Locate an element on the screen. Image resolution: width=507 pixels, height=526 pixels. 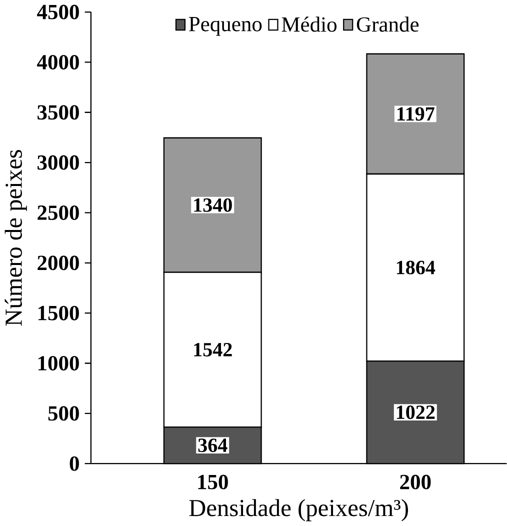
data-label: 1197 is located at coordinates (415, 114).